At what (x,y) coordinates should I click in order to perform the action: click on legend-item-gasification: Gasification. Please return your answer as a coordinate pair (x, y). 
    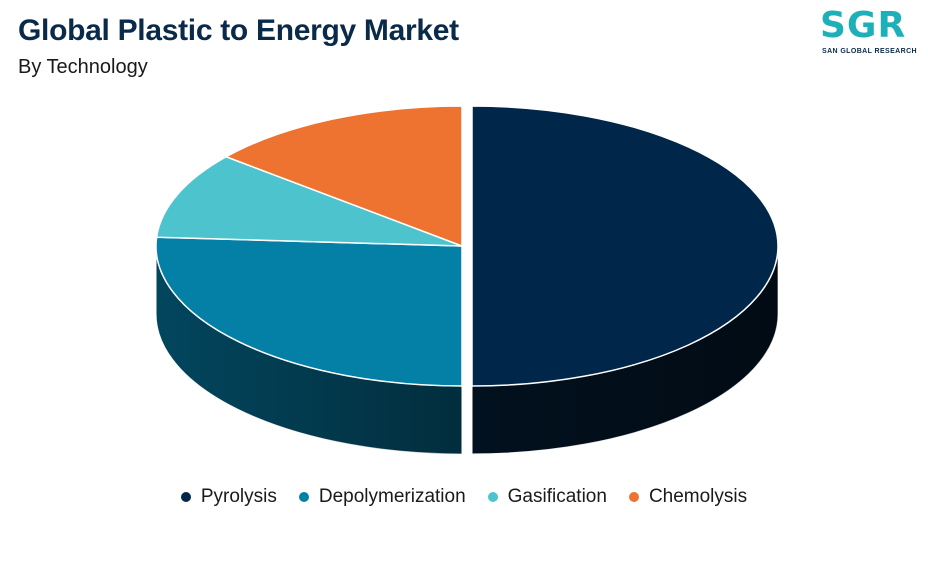
    Looking at the image, I should click on (547, 497).